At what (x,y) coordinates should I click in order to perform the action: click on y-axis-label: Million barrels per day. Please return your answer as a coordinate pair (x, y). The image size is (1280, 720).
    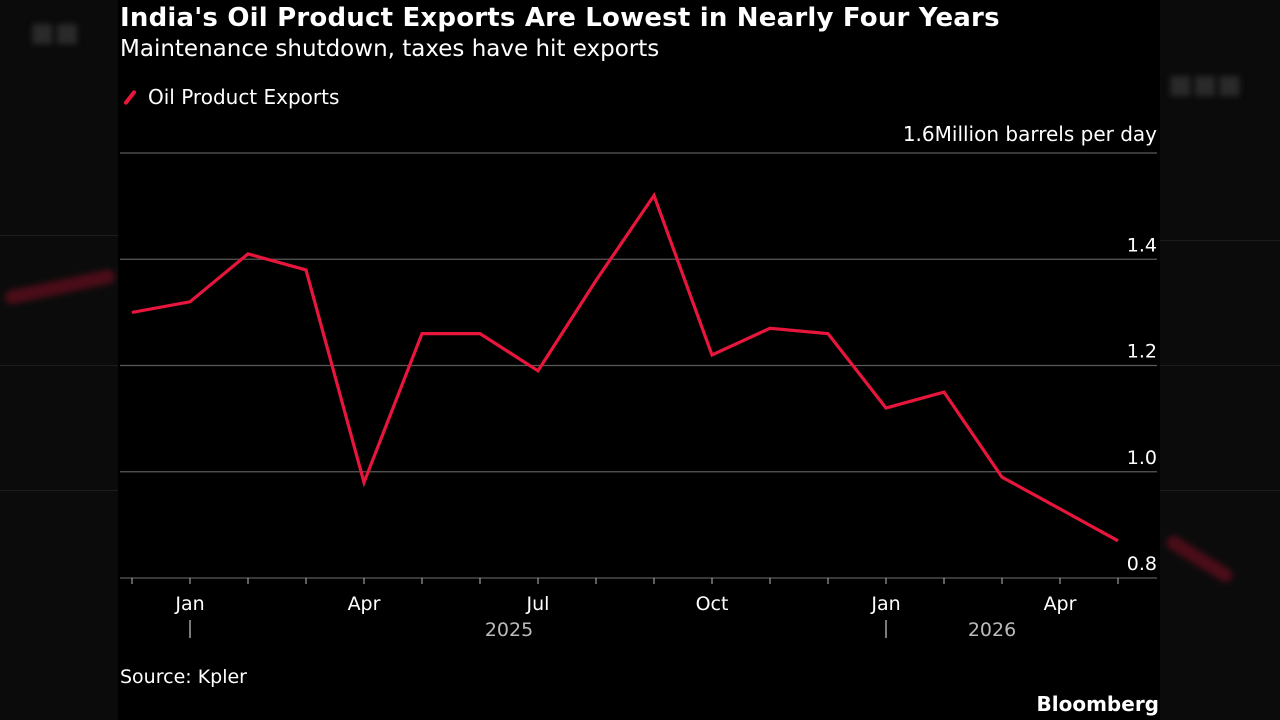
    Looking at the image, I should click on (1045, 134).